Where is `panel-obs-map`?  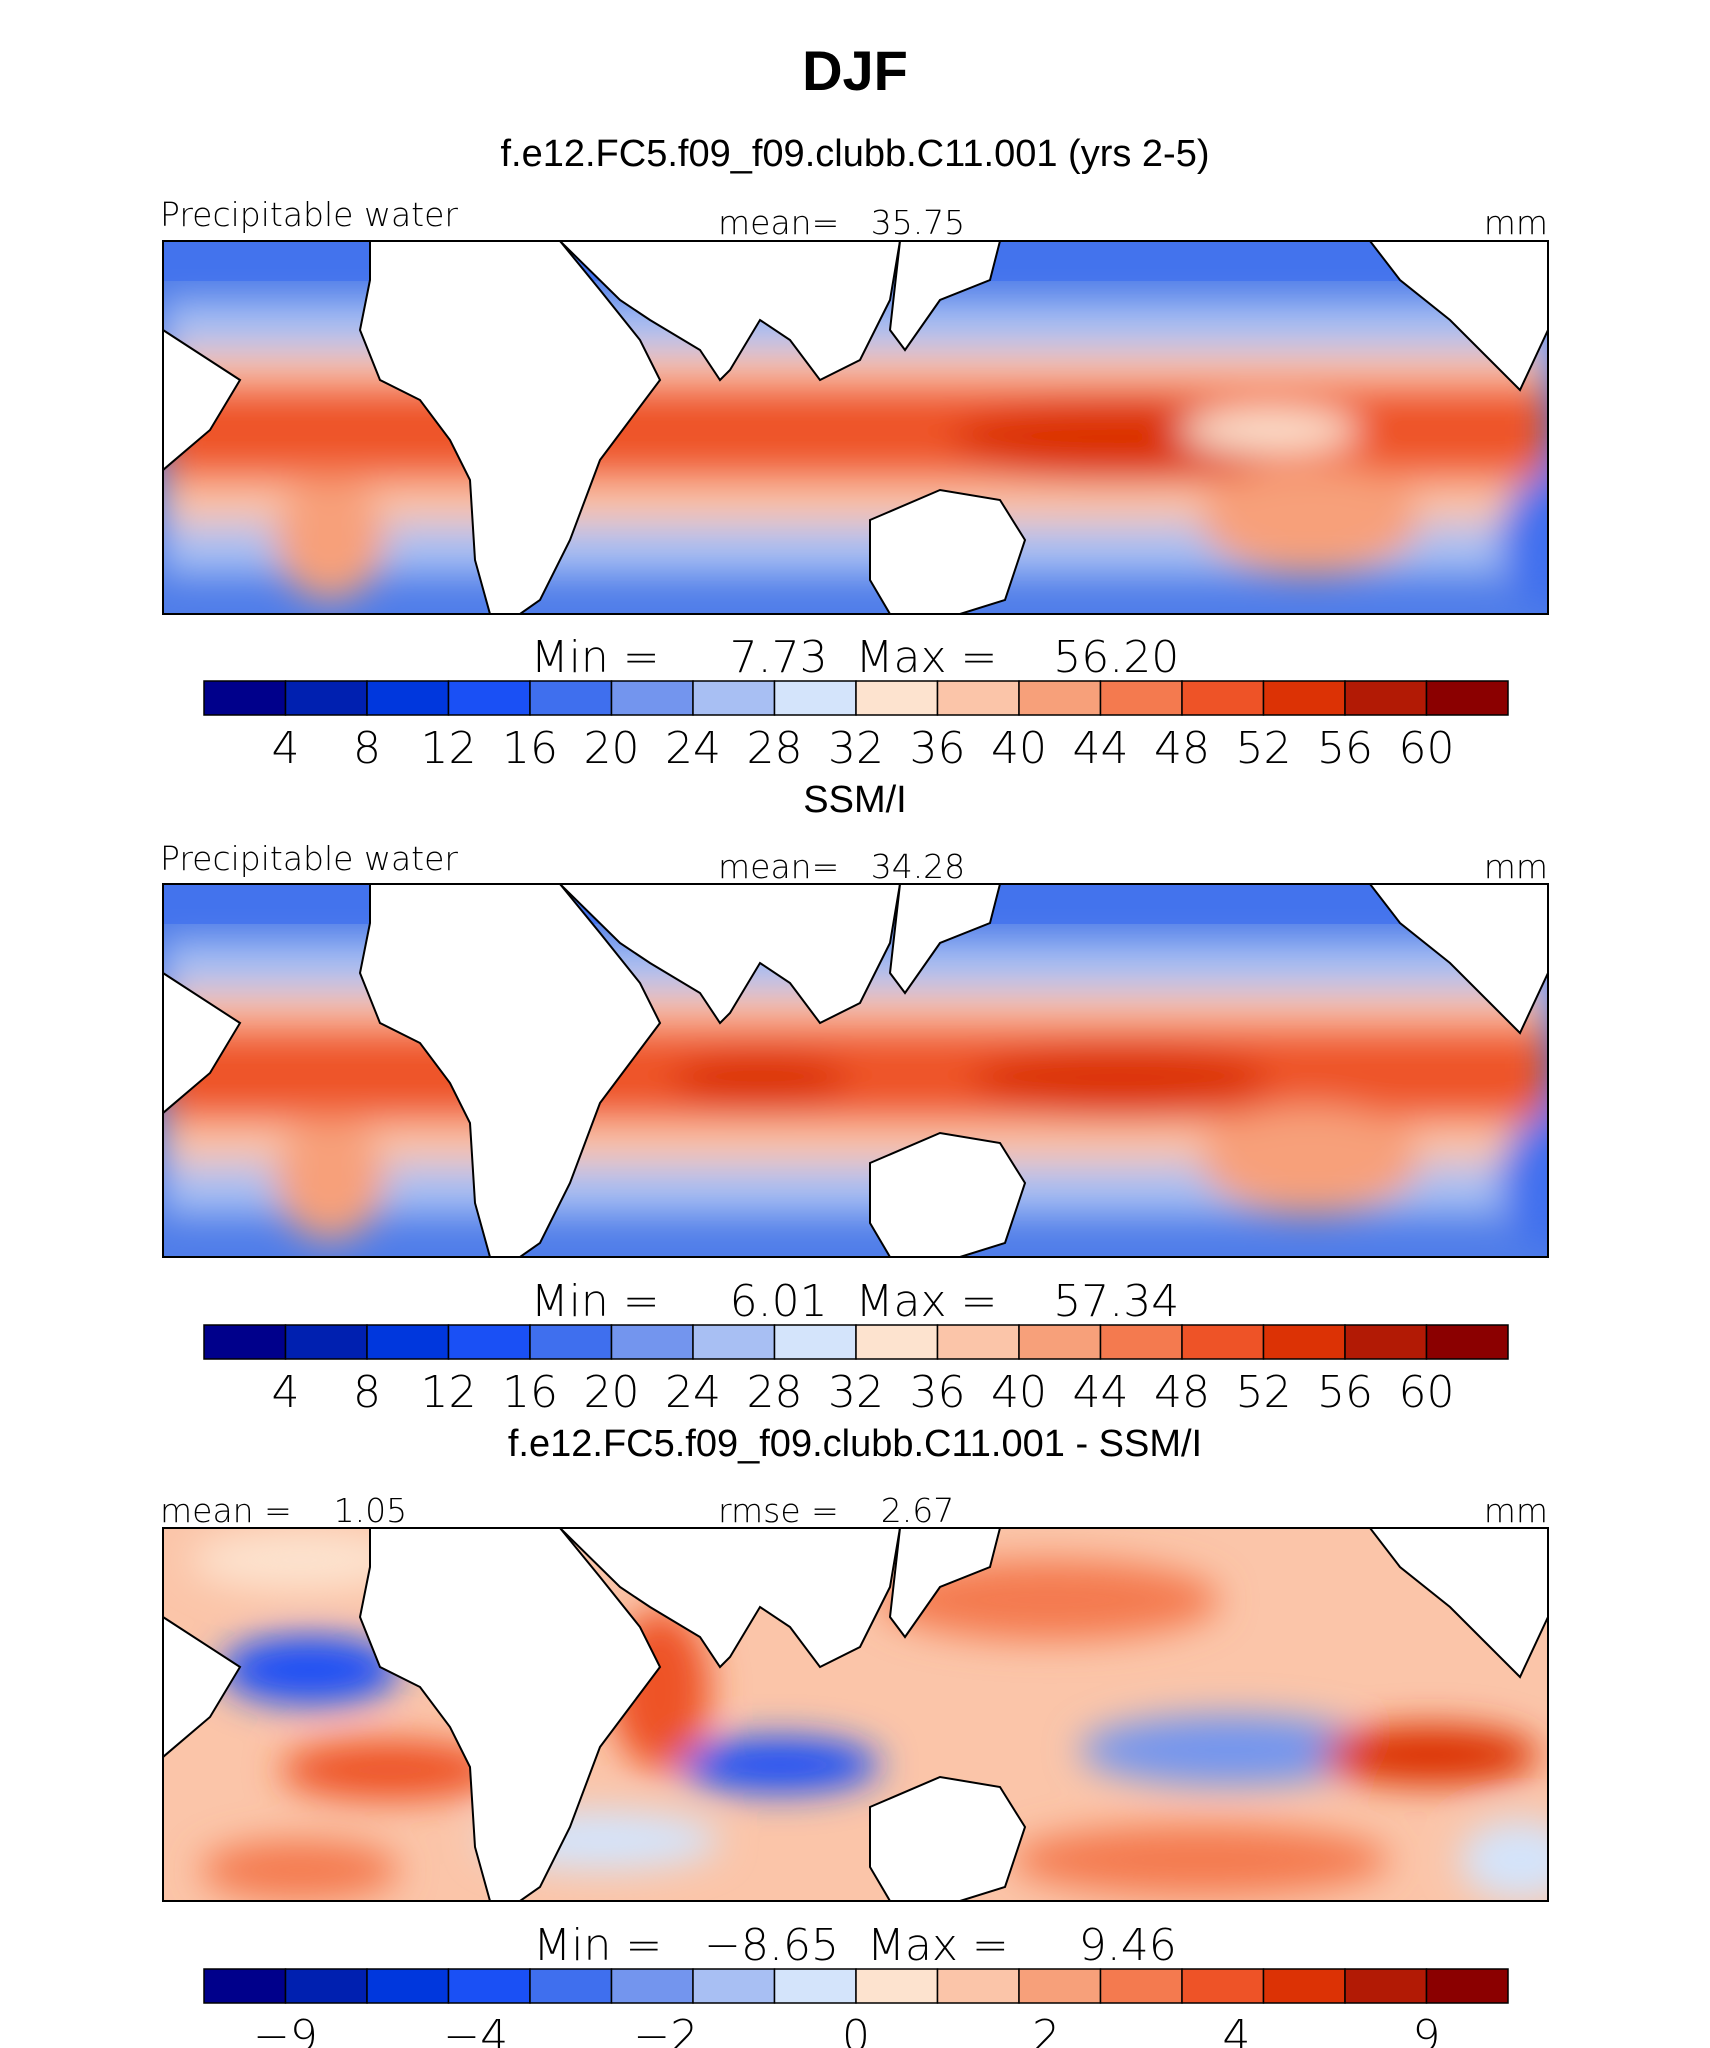 panel-obs-map is located at coordinates (855, 1070).